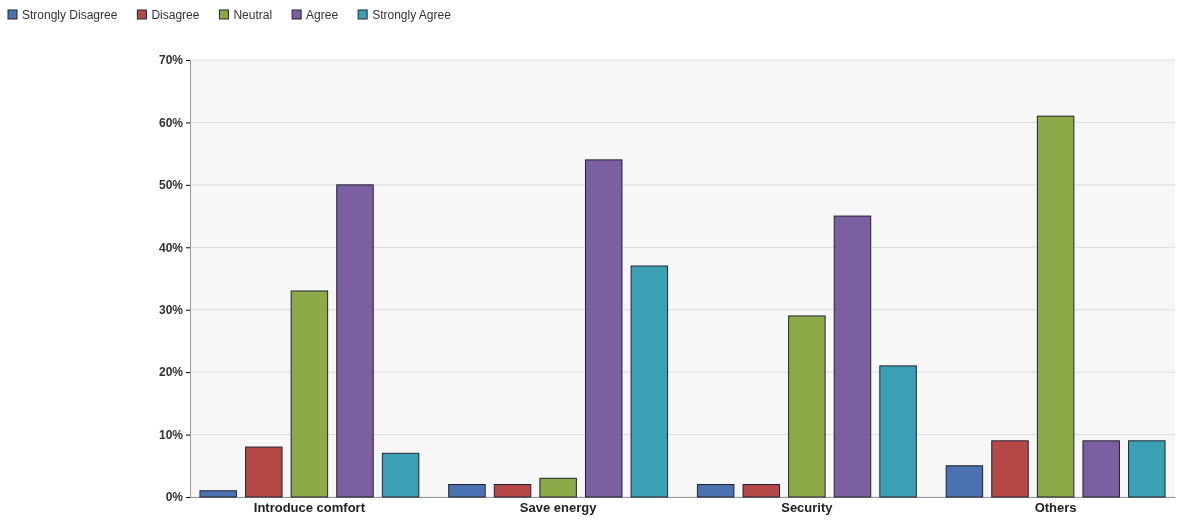 This screenshot has height=528, width=1184. I want to click on y-tick-label: 40%, so click(171, 247).